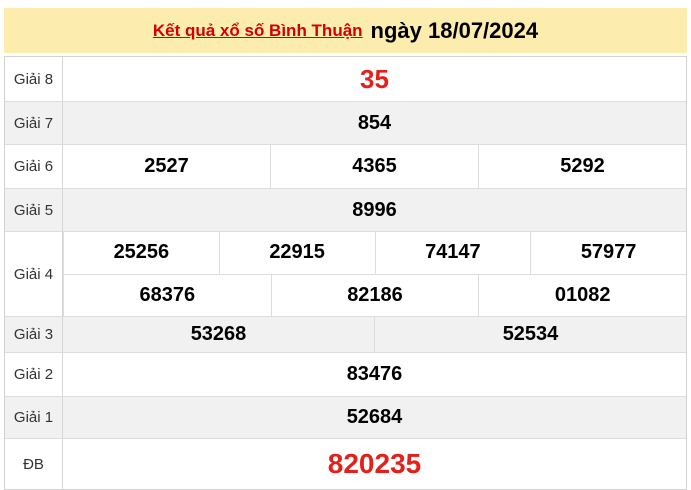  I want to click on prize-row-giai-2: Giải 2 83476, so click(345, 374).